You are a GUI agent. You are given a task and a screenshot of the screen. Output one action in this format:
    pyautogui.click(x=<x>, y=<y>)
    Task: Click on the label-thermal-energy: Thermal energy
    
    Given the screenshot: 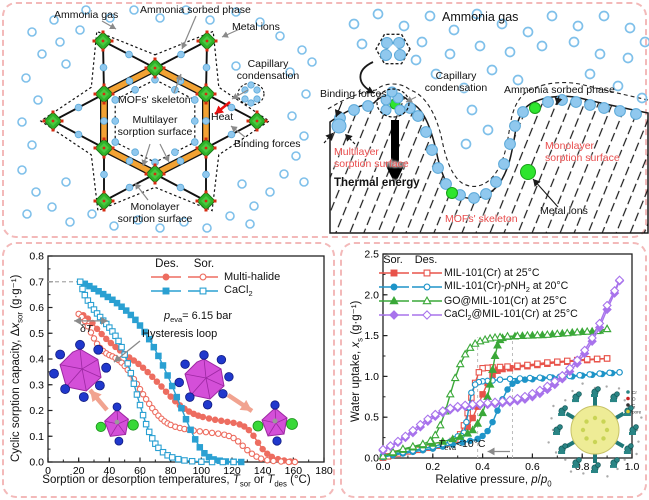 What is the action you would take?
    pyautogui.click(x=377, y=183)
    